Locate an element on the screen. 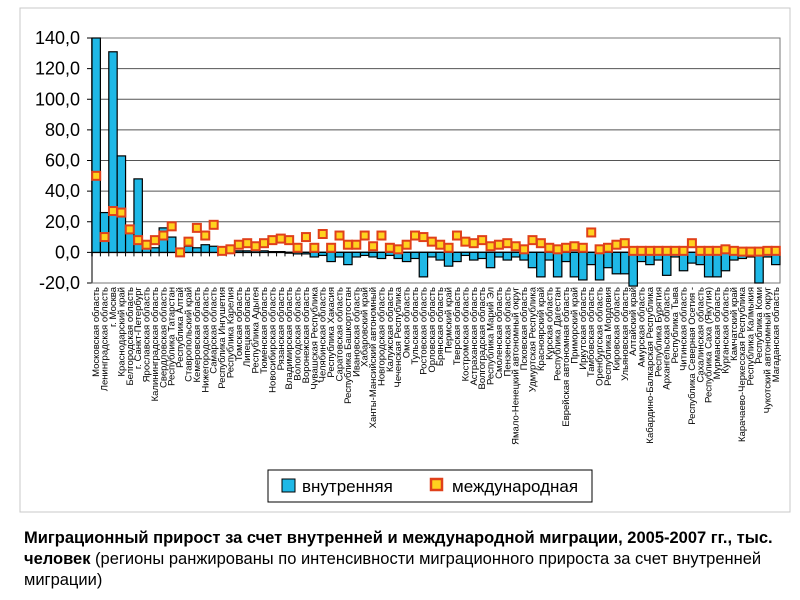 The image size is (800, 600). x-category-label: Амурская область is located at coordinates (642, 327).